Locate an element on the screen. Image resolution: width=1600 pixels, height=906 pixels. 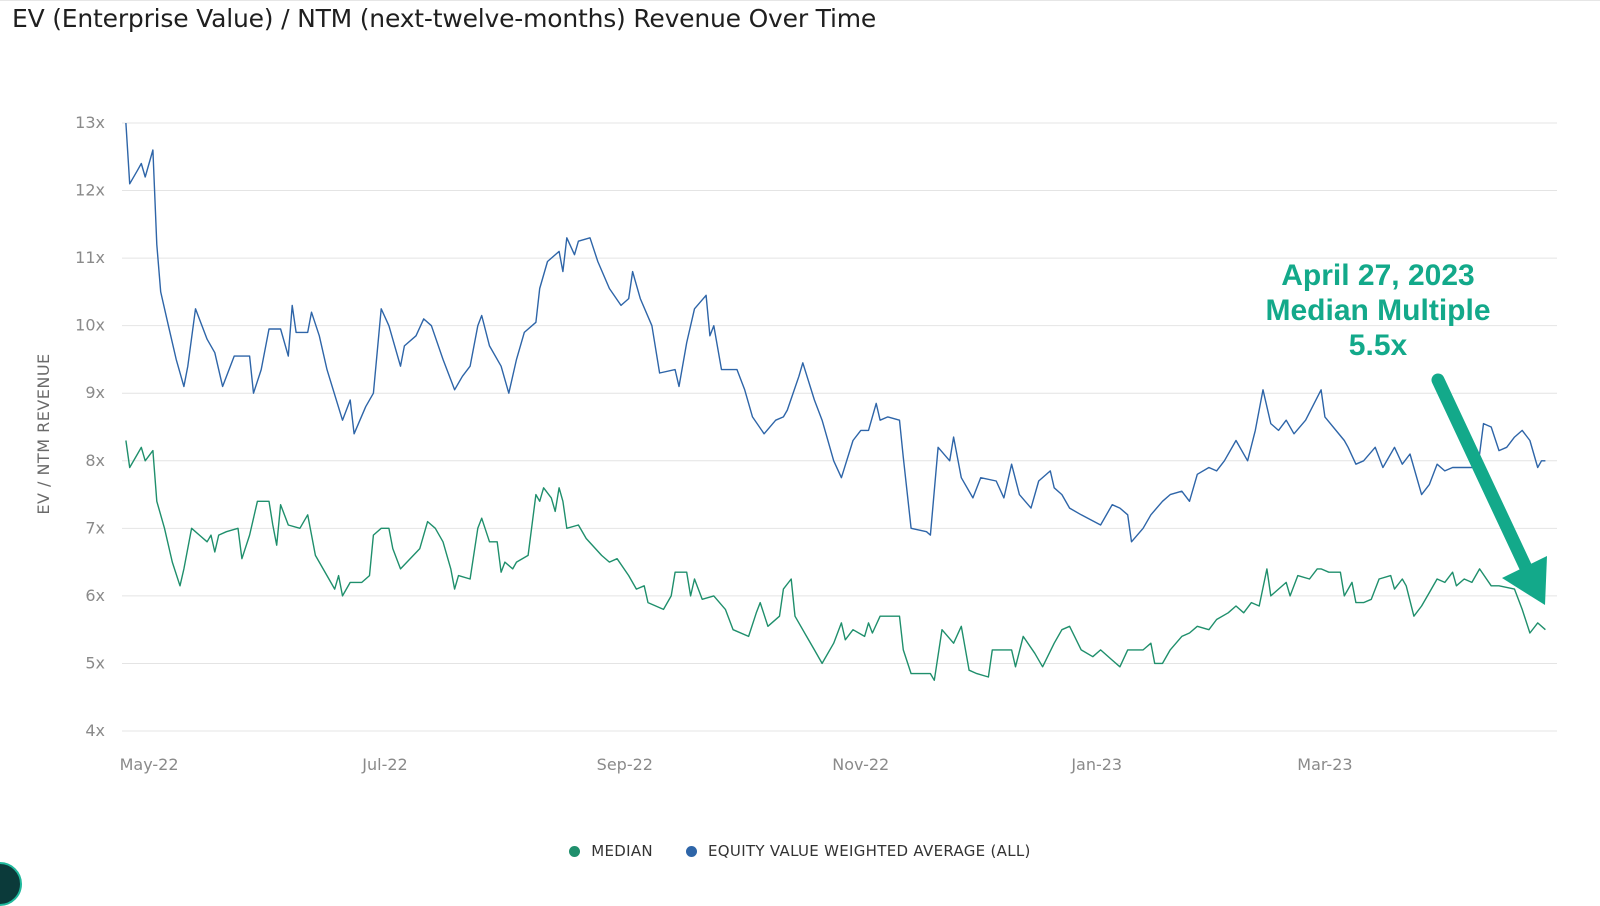
median-multiple-annotation: April 27, 2023 Median Multiple 5.5x is located at coordinates (1378, 310).